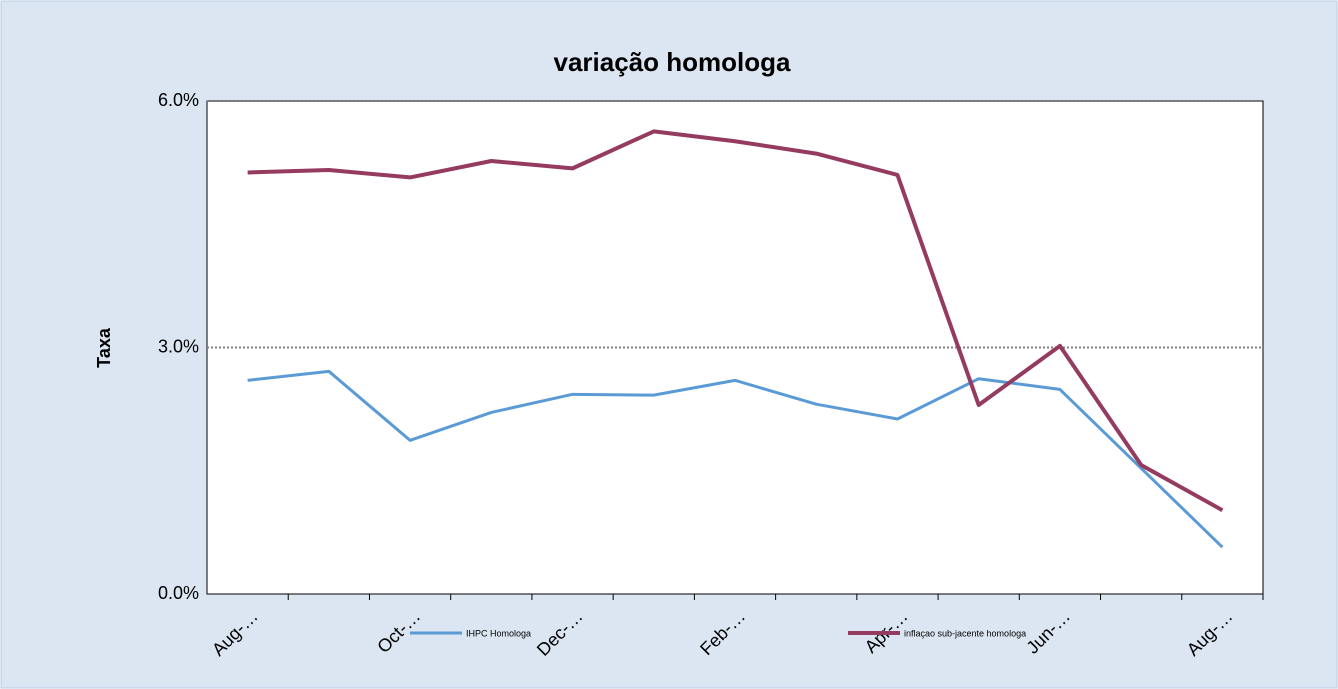 The height and width of the screenshot is (689, 1338). I want to click on legend-label: IHPC Homologa, so click(498, 633).